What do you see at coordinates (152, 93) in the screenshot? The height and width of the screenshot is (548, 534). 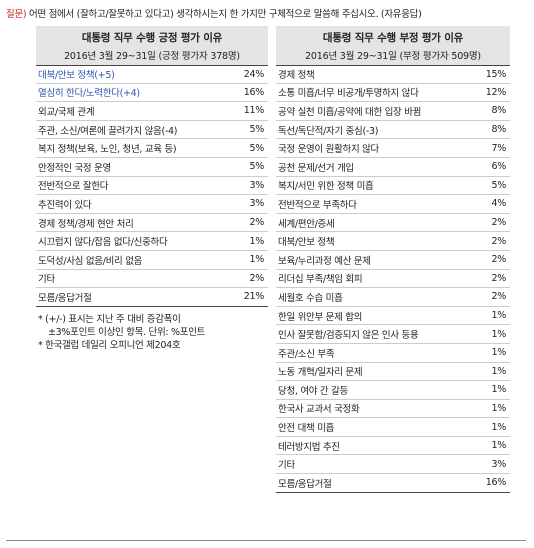 I see `table-row: 열심히 한다/노력한다(+4) 16%` at bounding box center [152, 93].